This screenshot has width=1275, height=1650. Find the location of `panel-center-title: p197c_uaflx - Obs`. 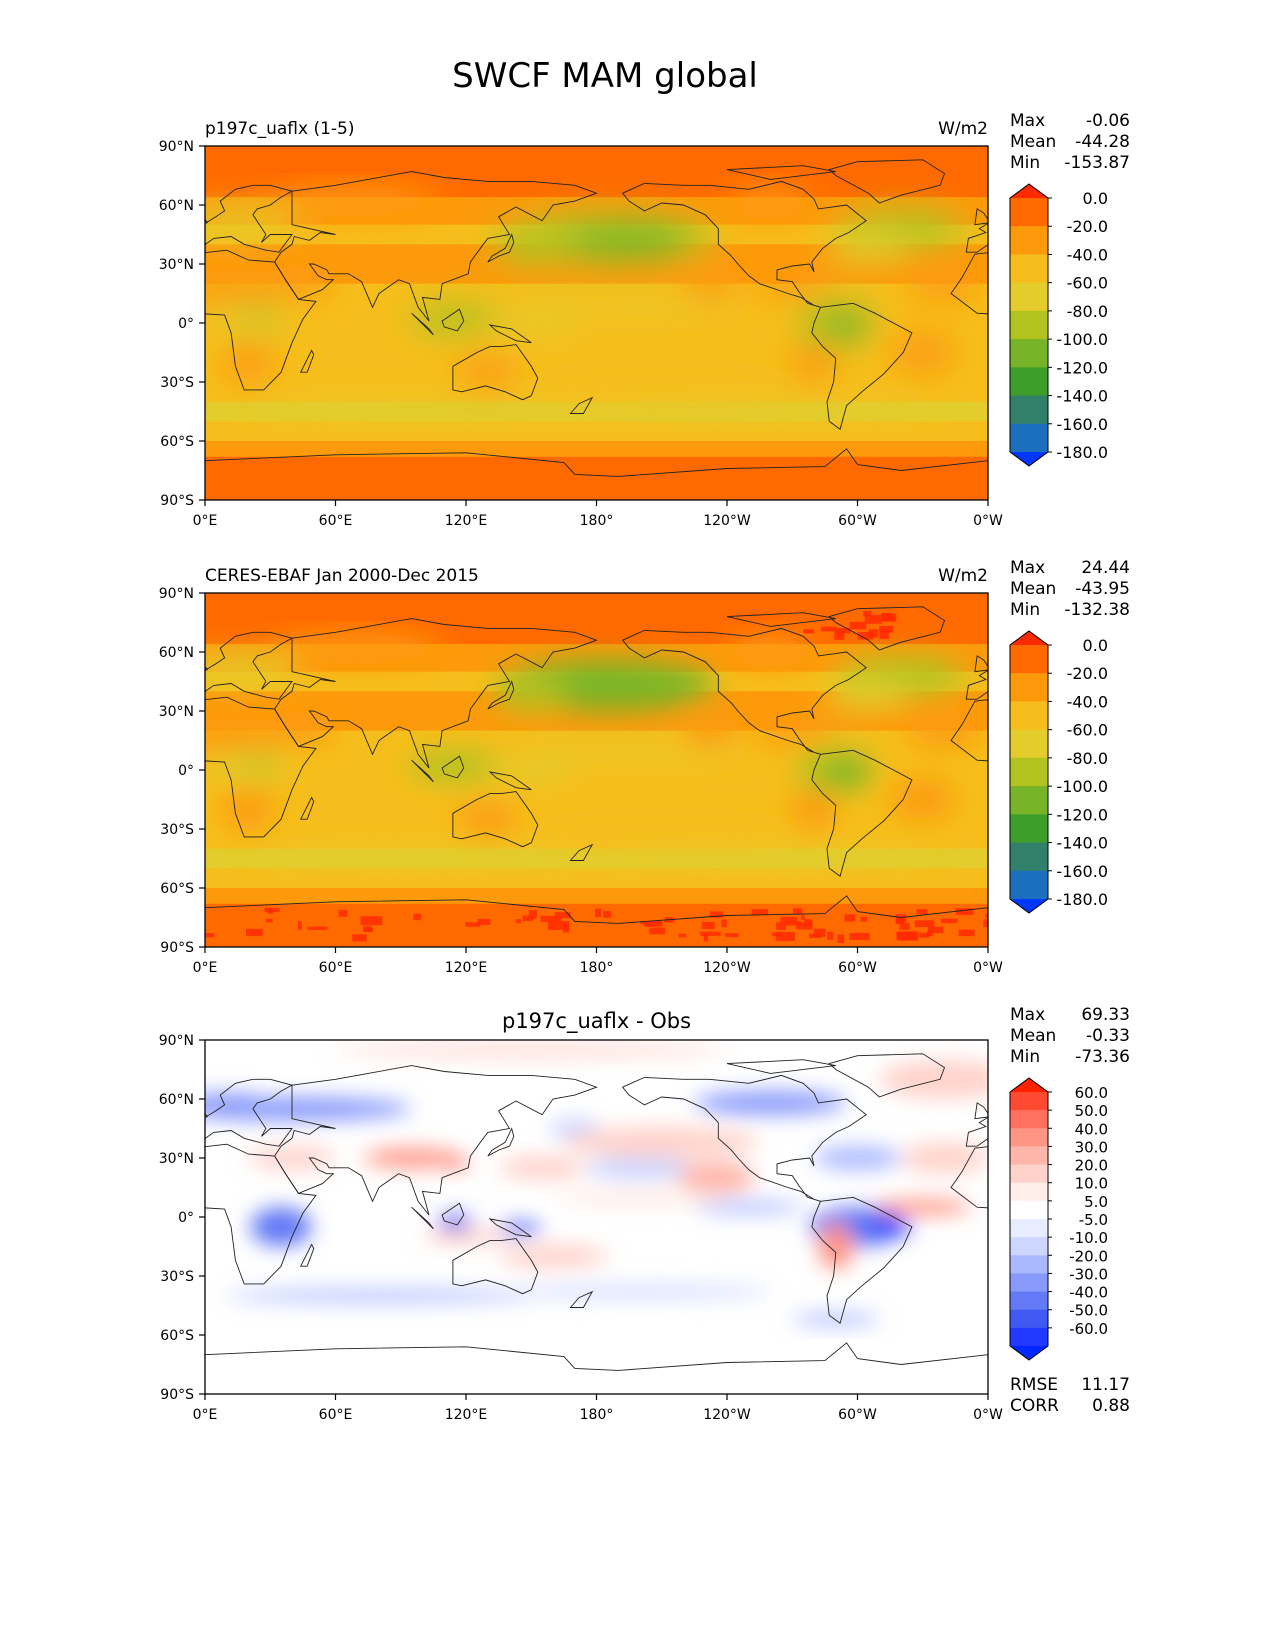

panel-center-title: p197c_uaflx - Obs is located at coordinates (596, 1021).